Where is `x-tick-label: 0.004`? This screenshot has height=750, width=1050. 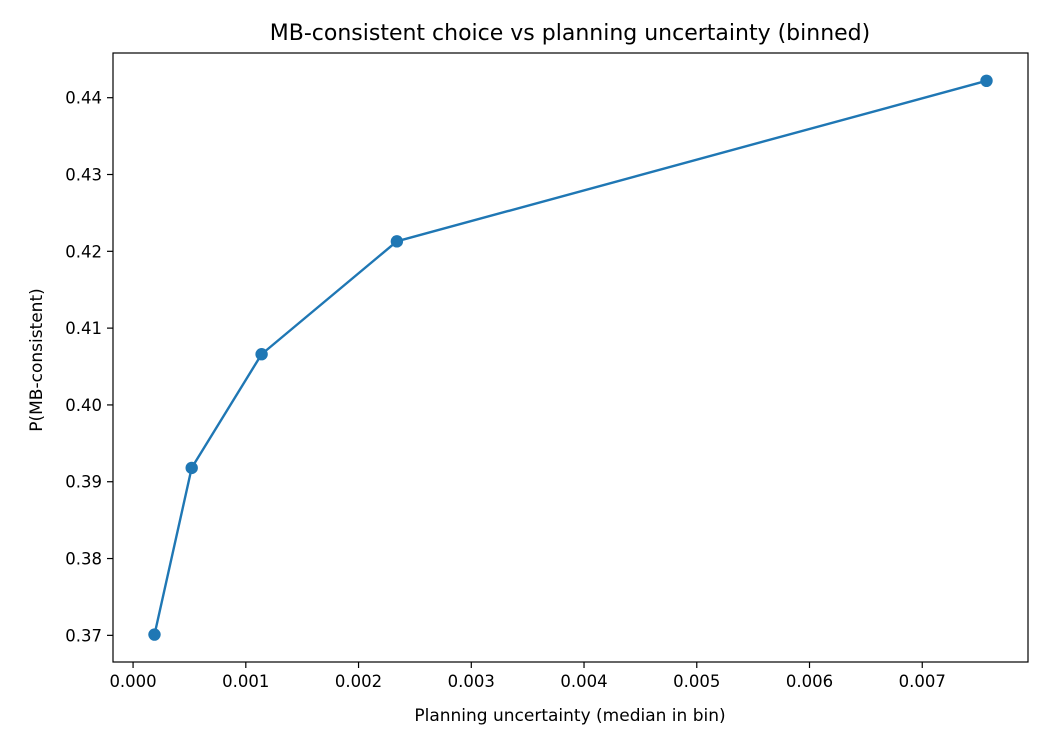 x-tick-label: 0.004 is located at coordinates (583, 681).